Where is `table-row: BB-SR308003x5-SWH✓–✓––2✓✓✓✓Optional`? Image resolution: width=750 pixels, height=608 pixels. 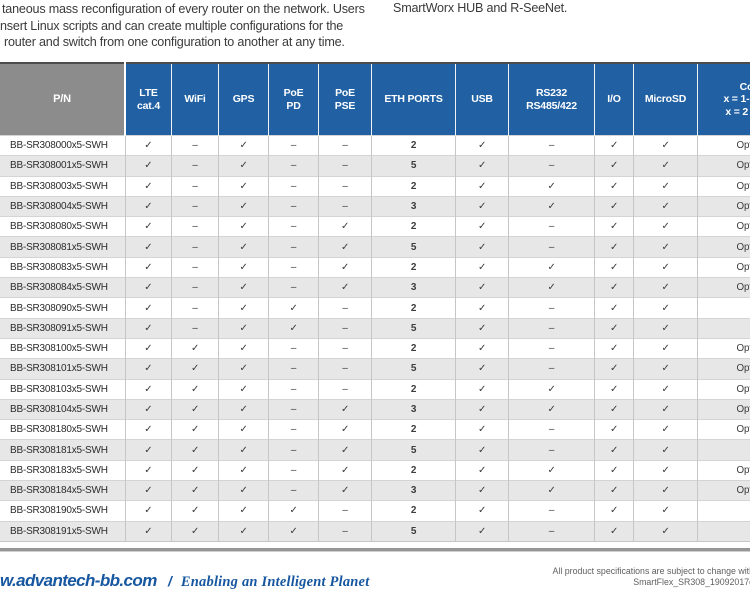
table-row: BB-SR308003x5-SWH✓–✓––2✓✓✓✓Optional is located at coordinates (375, 186).